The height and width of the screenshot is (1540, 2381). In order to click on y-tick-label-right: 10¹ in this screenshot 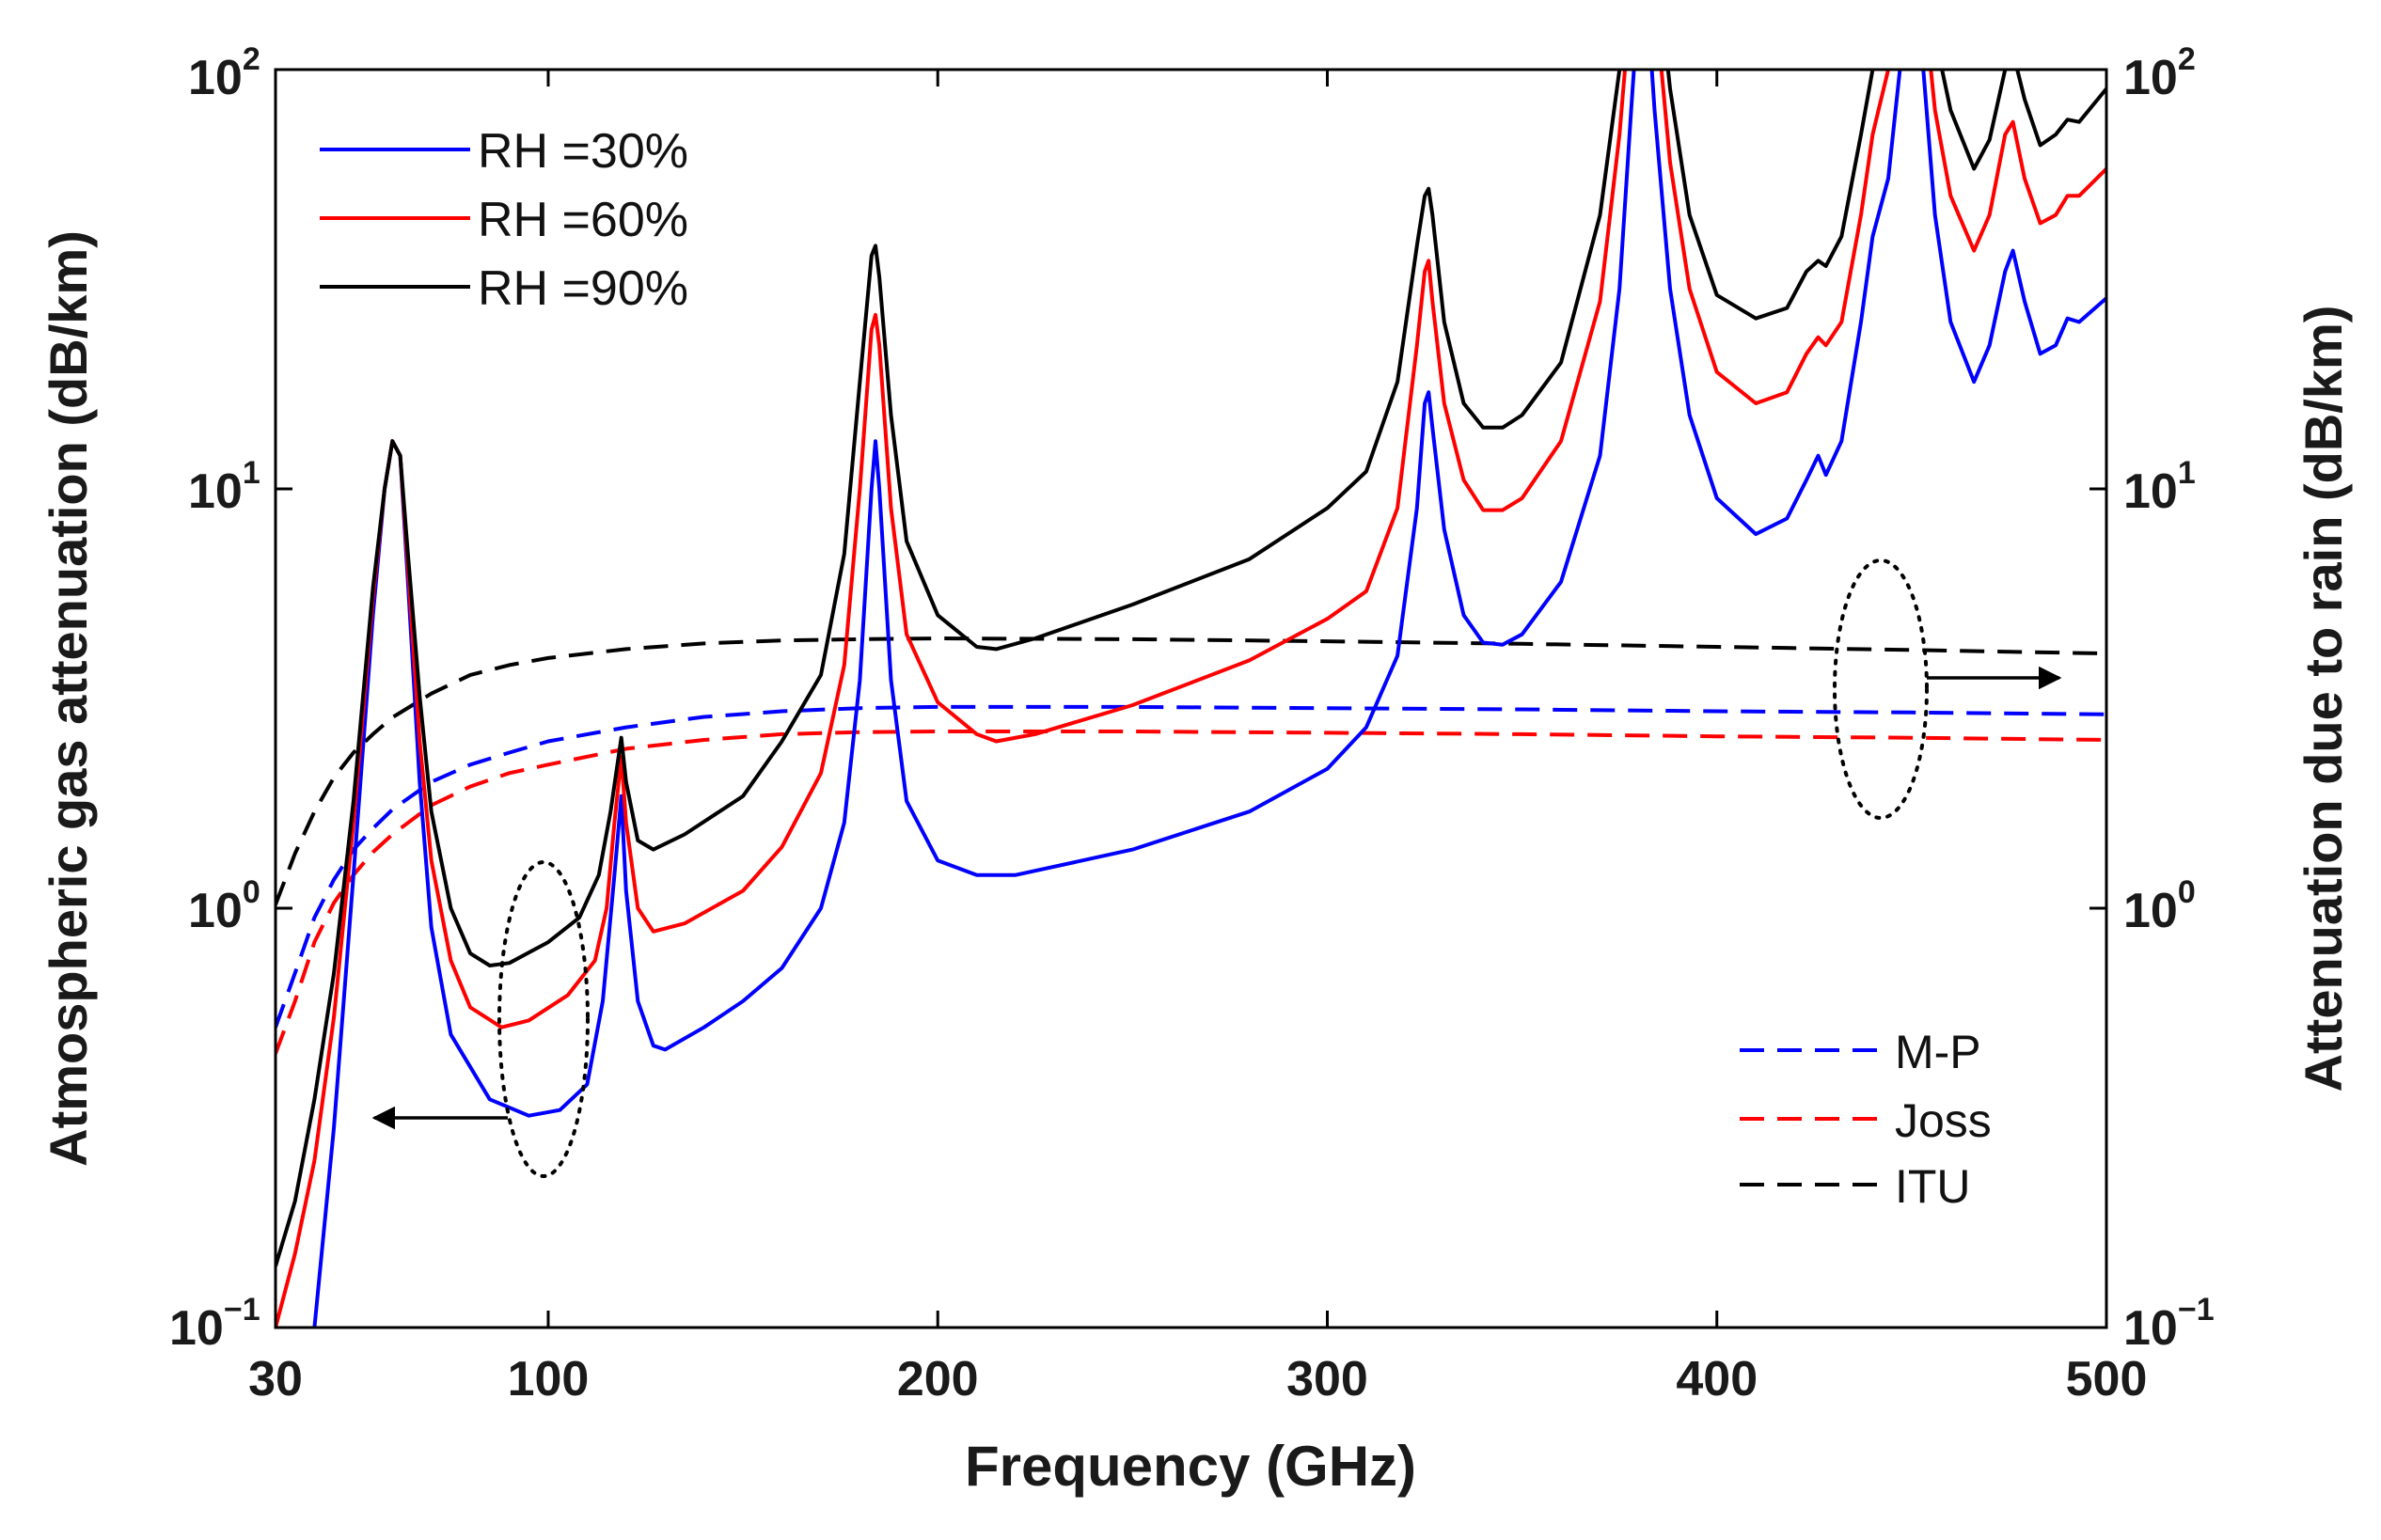, I will do `click(2159, 487)`.